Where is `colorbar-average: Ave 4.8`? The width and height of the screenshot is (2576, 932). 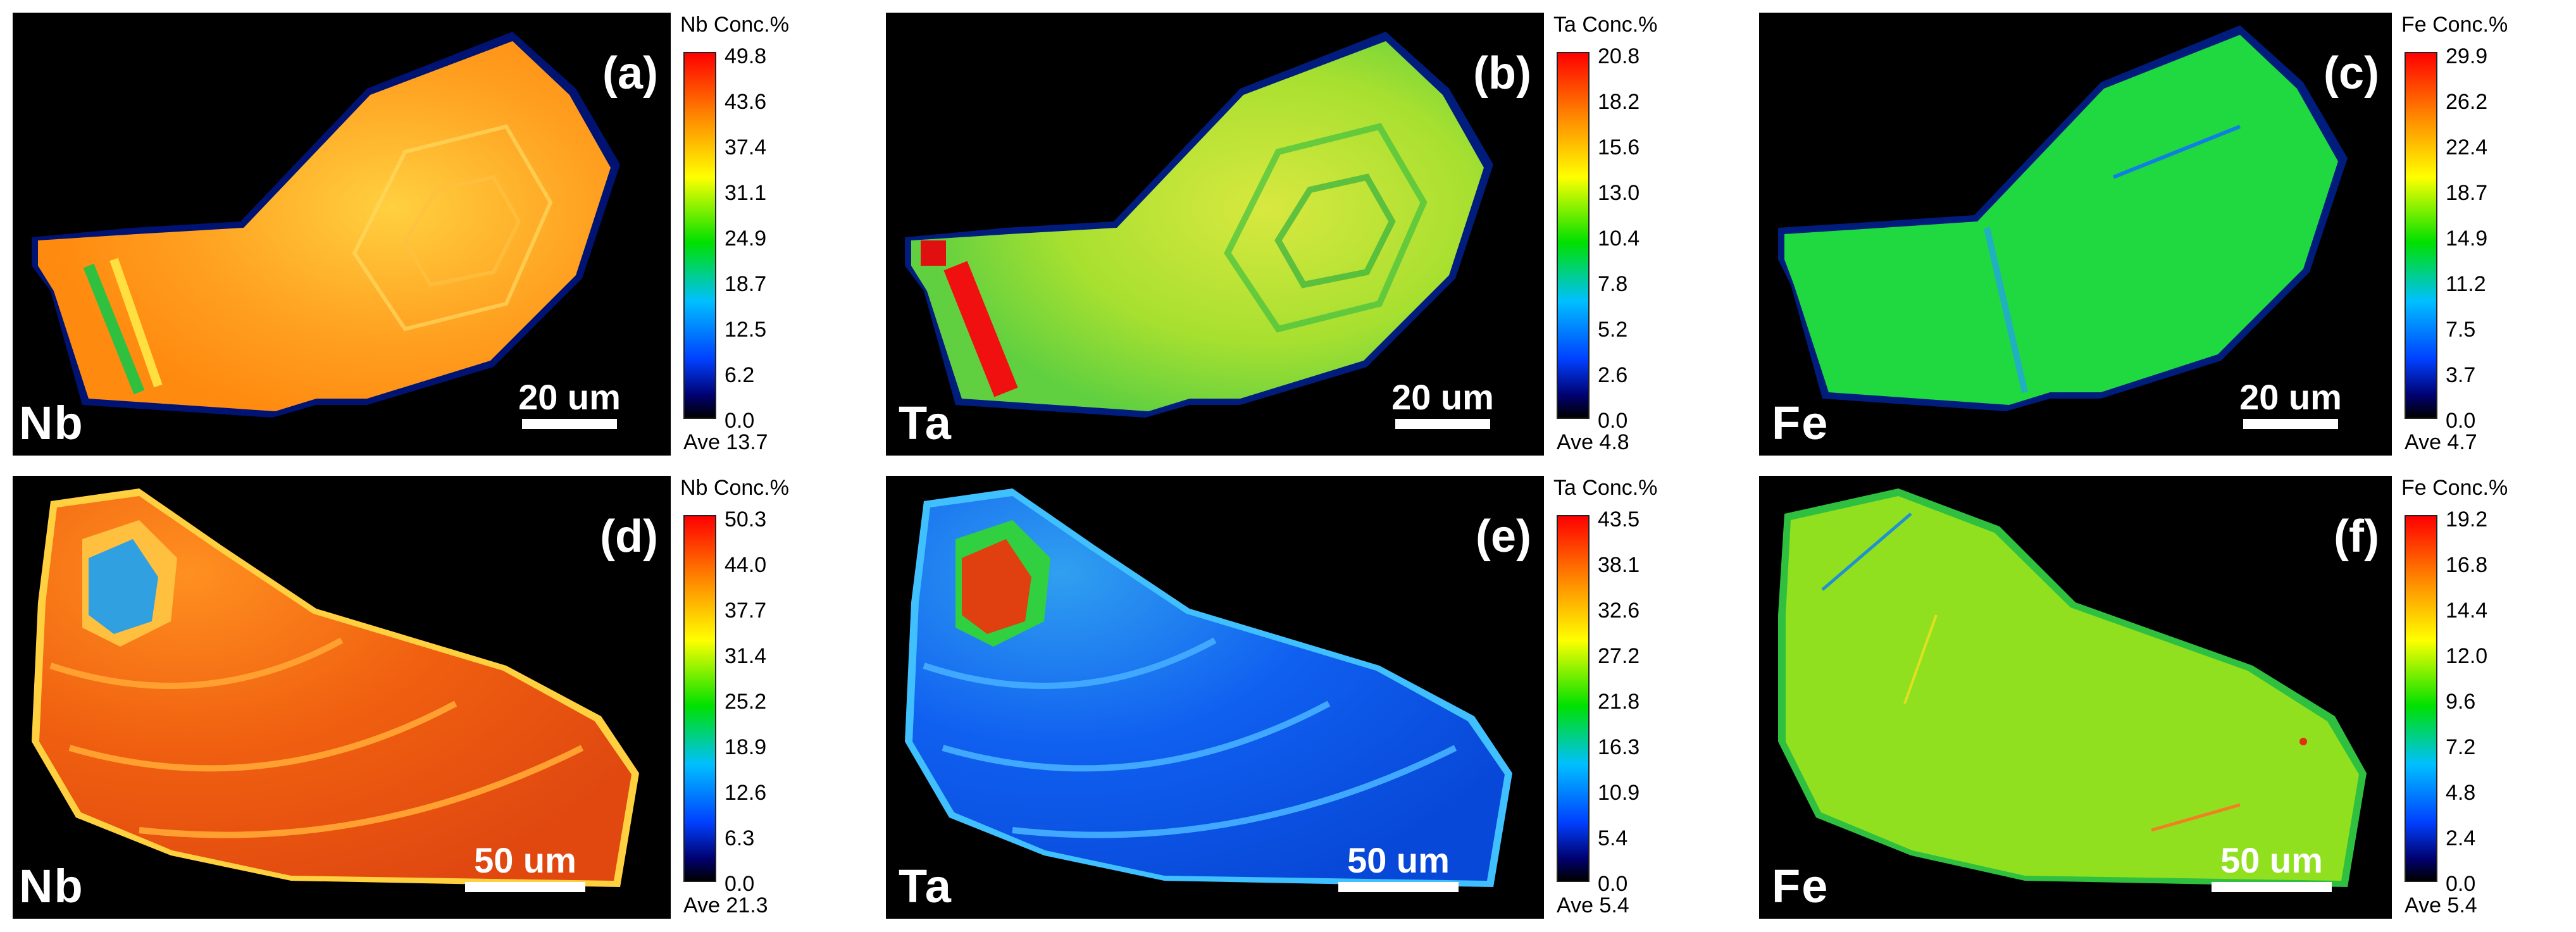 colorbar-average: Ave 4.8 is located at coordinates (1593, 442).